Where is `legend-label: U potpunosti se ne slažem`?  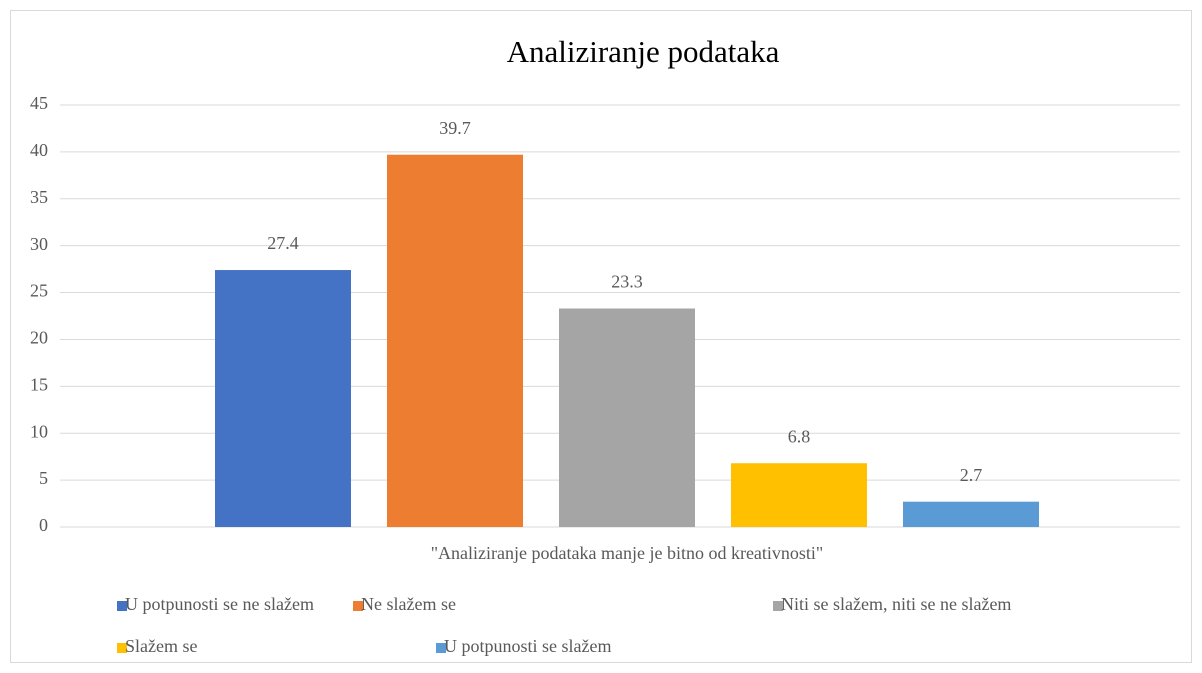
legend-label: U potpunosti se ne slažem is located at coordinates (219, 604).